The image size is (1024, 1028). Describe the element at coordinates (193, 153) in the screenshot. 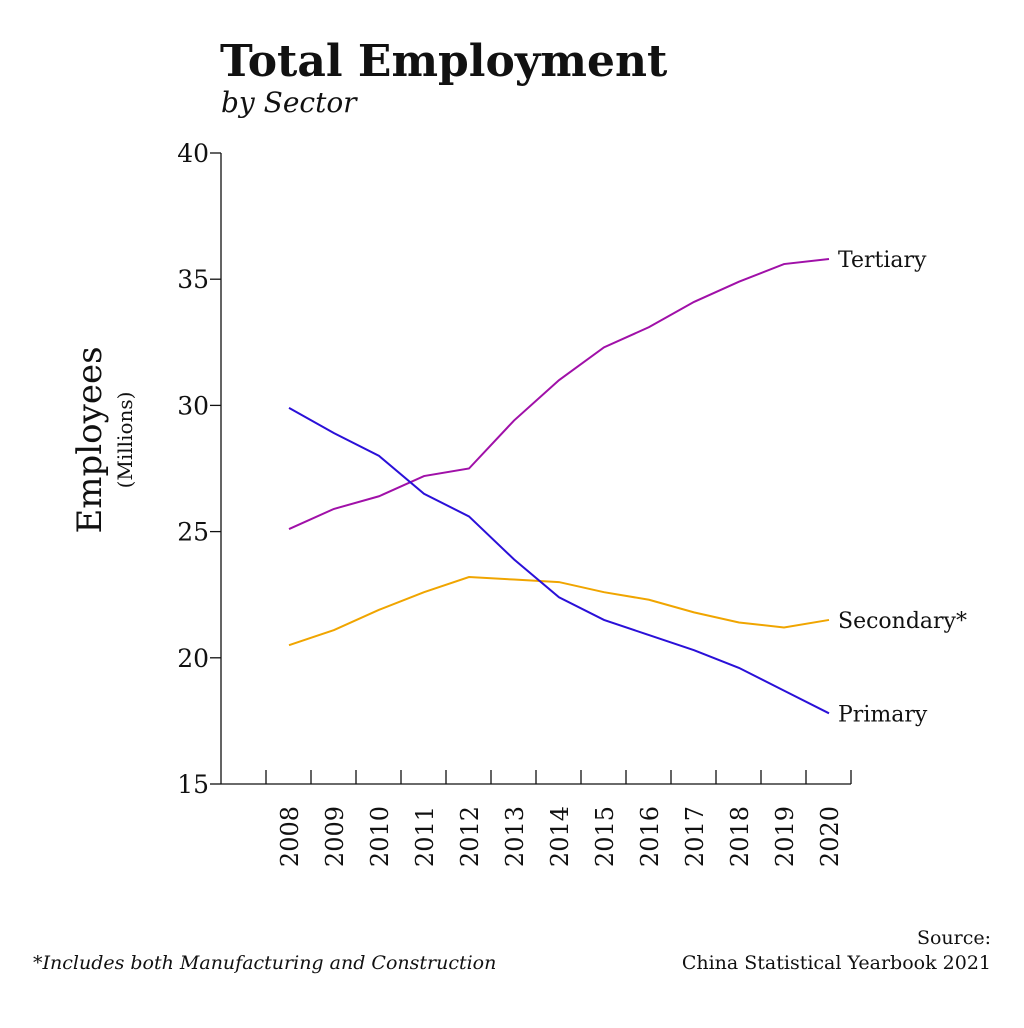

I see `y-tick-label: 40` at that location.